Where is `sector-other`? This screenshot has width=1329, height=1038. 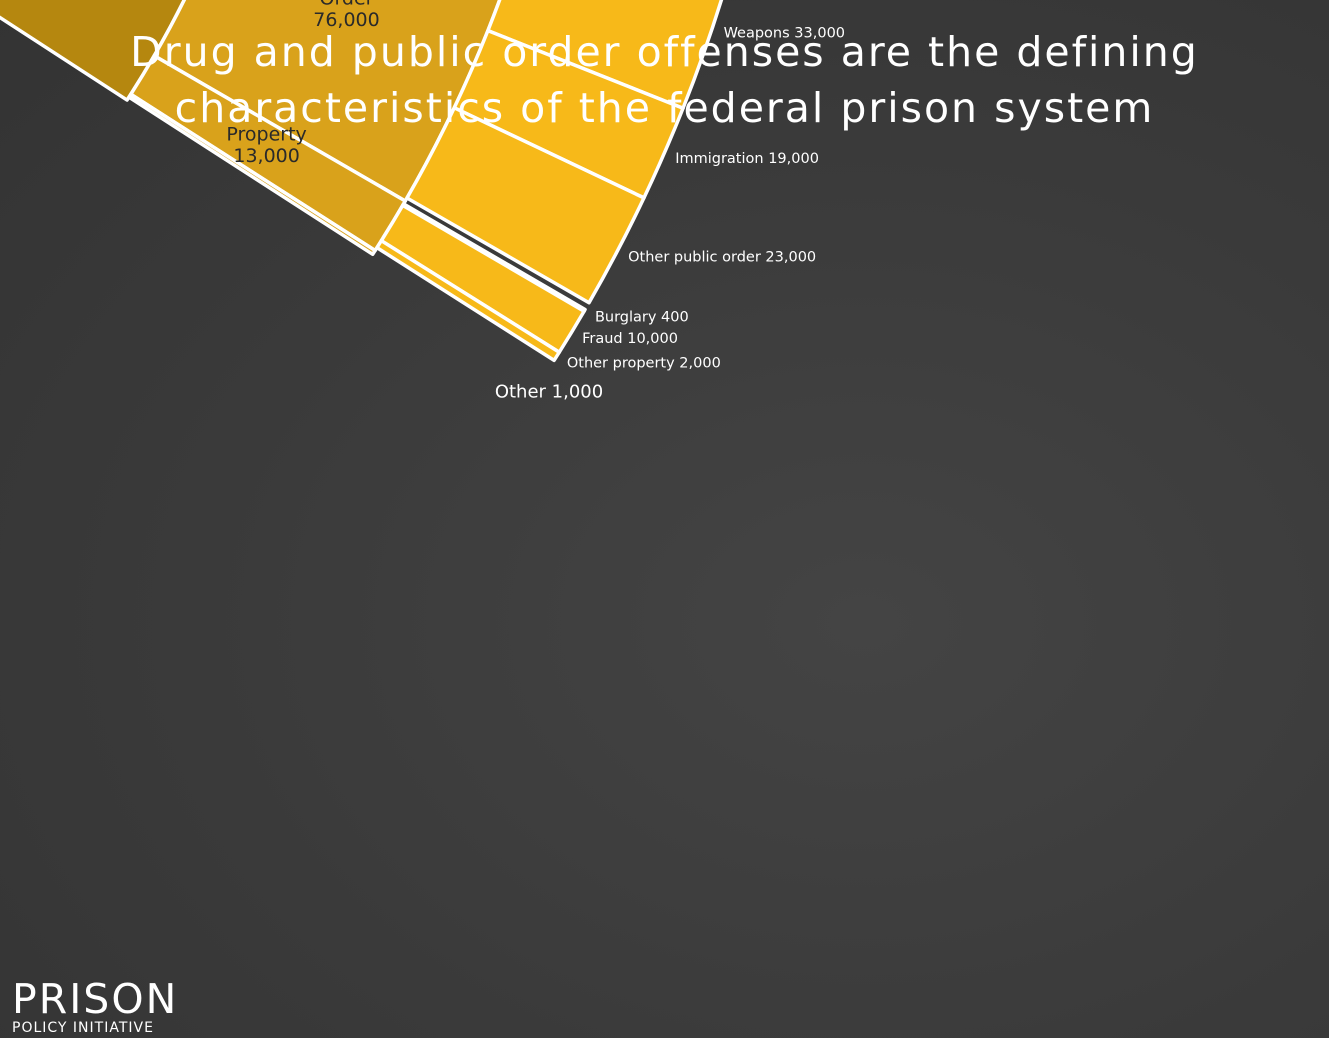
sector-other is located at coordinates (252, 174).